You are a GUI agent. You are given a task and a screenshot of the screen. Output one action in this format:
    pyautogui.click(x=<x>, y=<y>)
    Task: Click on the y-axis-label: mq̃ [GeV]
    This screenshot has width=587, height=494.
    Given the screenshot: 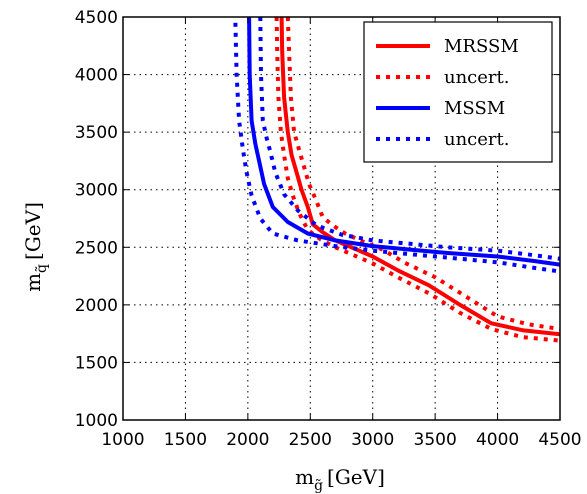 What is the action you would take?
    pyautogui.click(x=35, y=247)
    